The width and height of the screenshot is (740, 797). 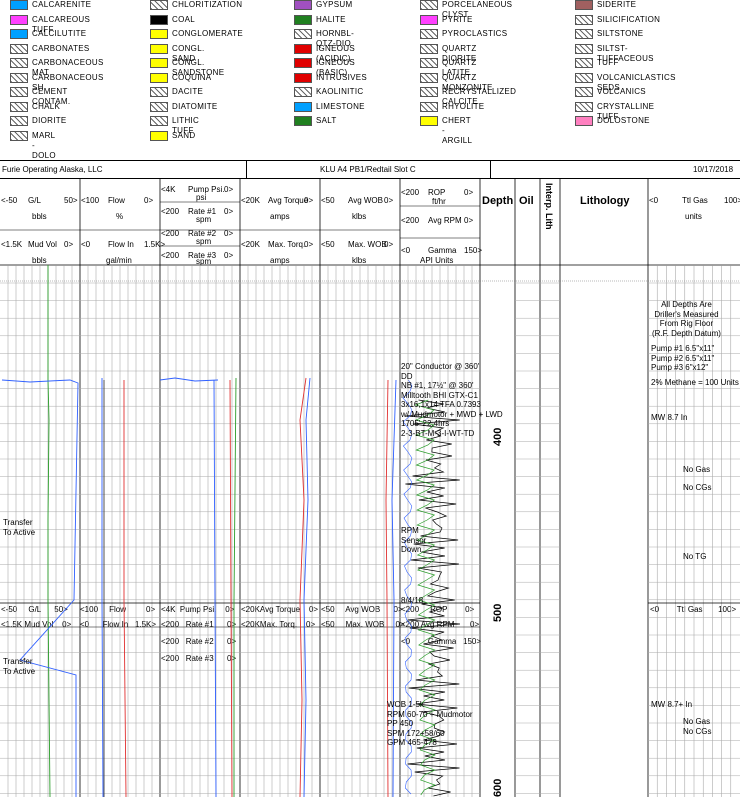 What do you see at coordinates (303, 587) in the screenshot?
I see `torque-curve` at bounding box center [303, 587].